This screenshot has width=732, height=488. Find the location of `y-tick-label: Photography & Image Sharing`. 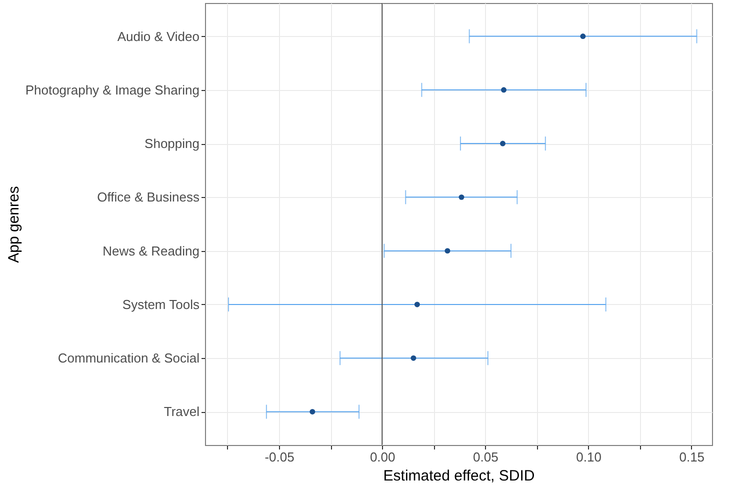

y-tick-label: Photography & Image Sharing is located at coordinates (112, 90).